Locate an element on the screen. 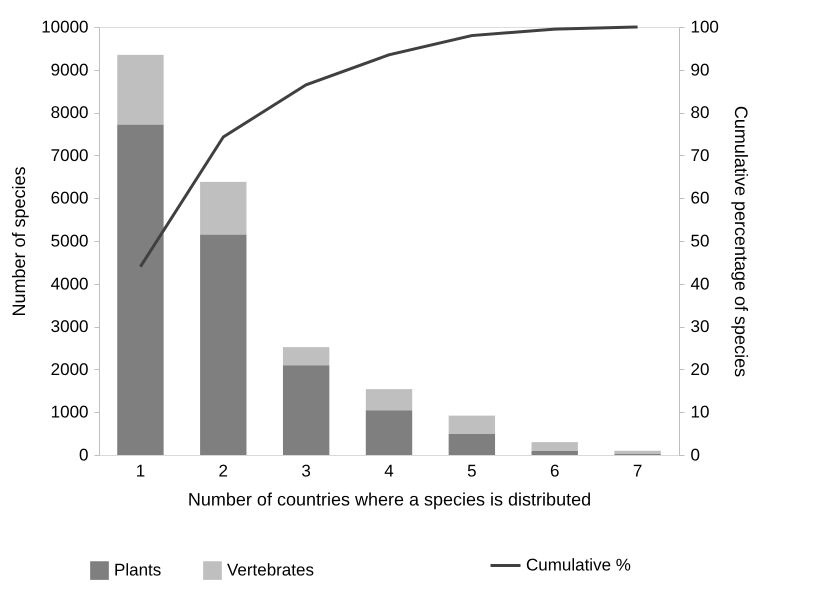 The image size is (817, 611). y-tick-label: 1000 is located at coordinates (69, 412).